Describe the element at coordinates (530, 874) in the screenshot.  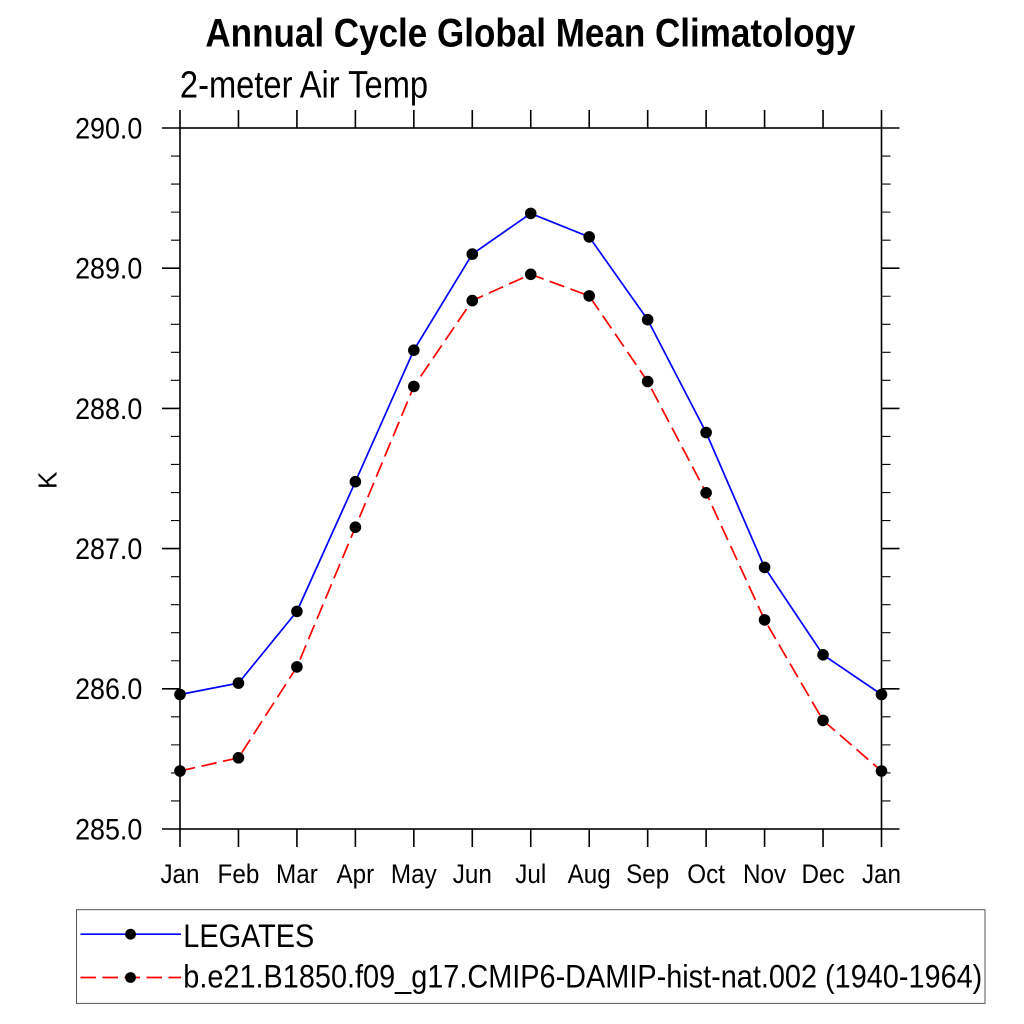
I see `svg-text: Jul` at that location.